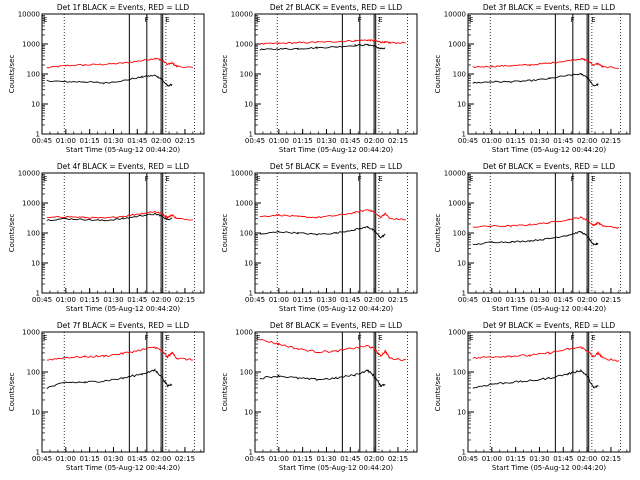  I want to click on panel-2-flag-label: E, so click(258, 20).